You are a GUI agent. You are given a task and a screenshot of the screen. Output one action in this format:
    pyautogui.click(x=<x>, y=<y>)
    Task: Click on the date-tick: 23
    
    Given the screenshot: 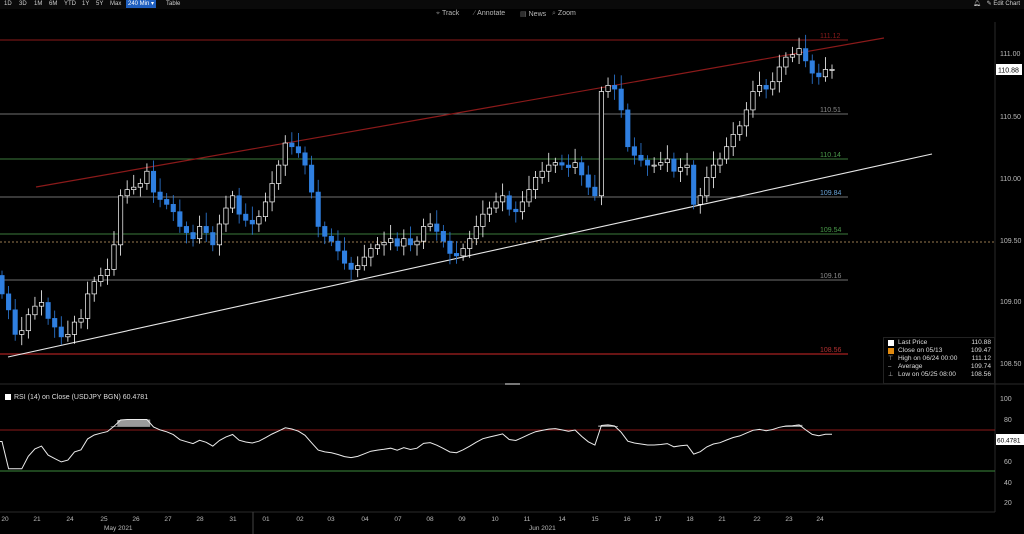 What is the action you would take?
    pyautogui.click(x=789, y=519)
    